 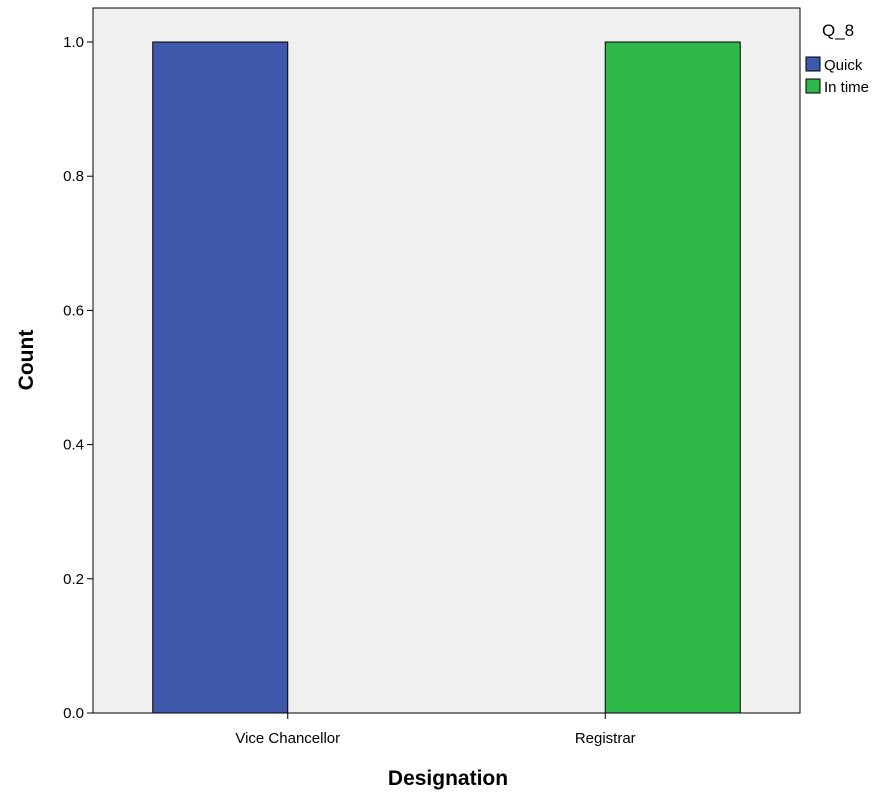 I want to click on x-axis-title: Designation, so click(x=448, y=778).